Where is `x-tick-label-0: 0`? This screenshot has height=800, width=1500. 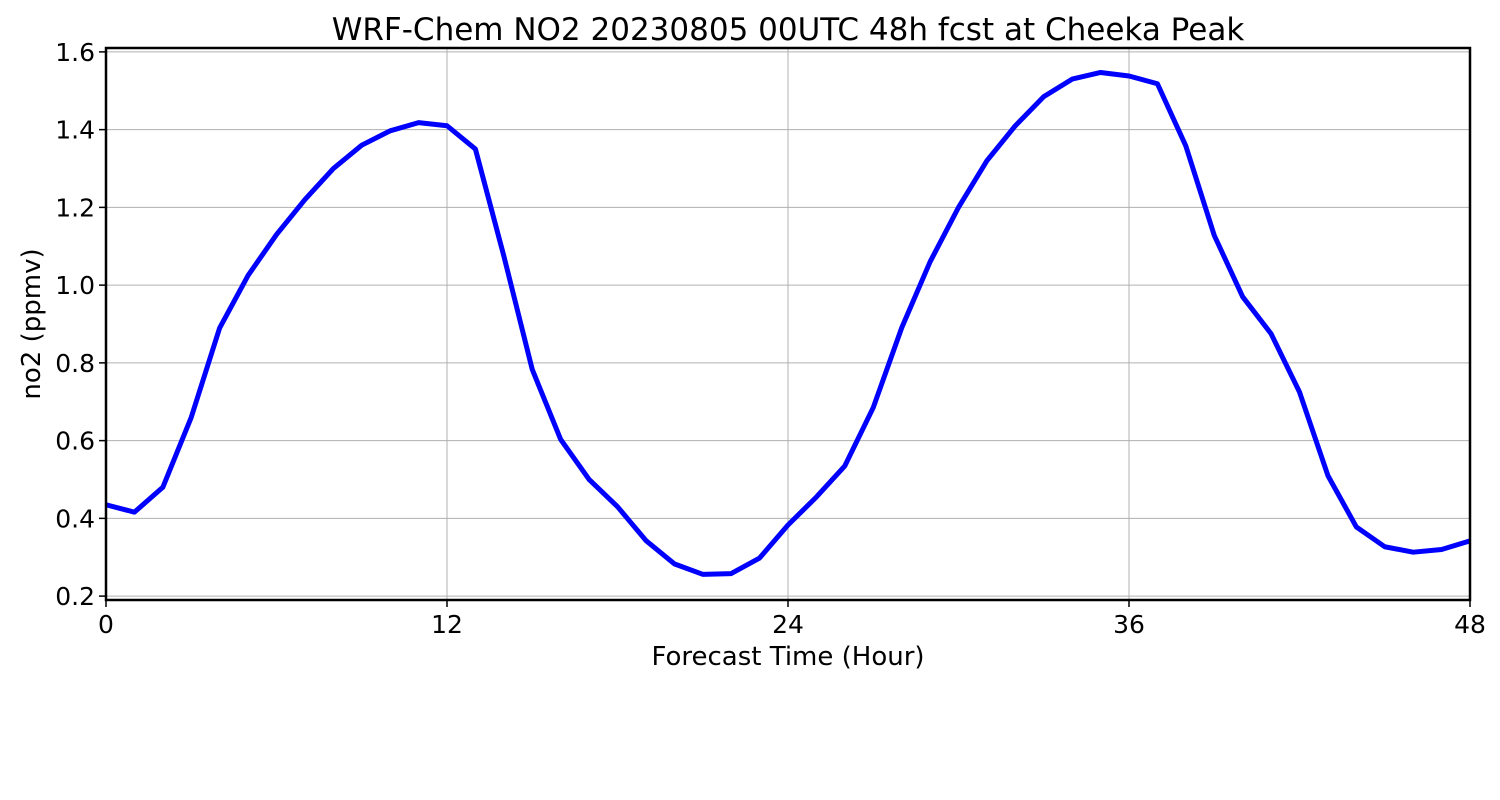 x-tick-label-0: 0 is located at coordinates (106, 624).